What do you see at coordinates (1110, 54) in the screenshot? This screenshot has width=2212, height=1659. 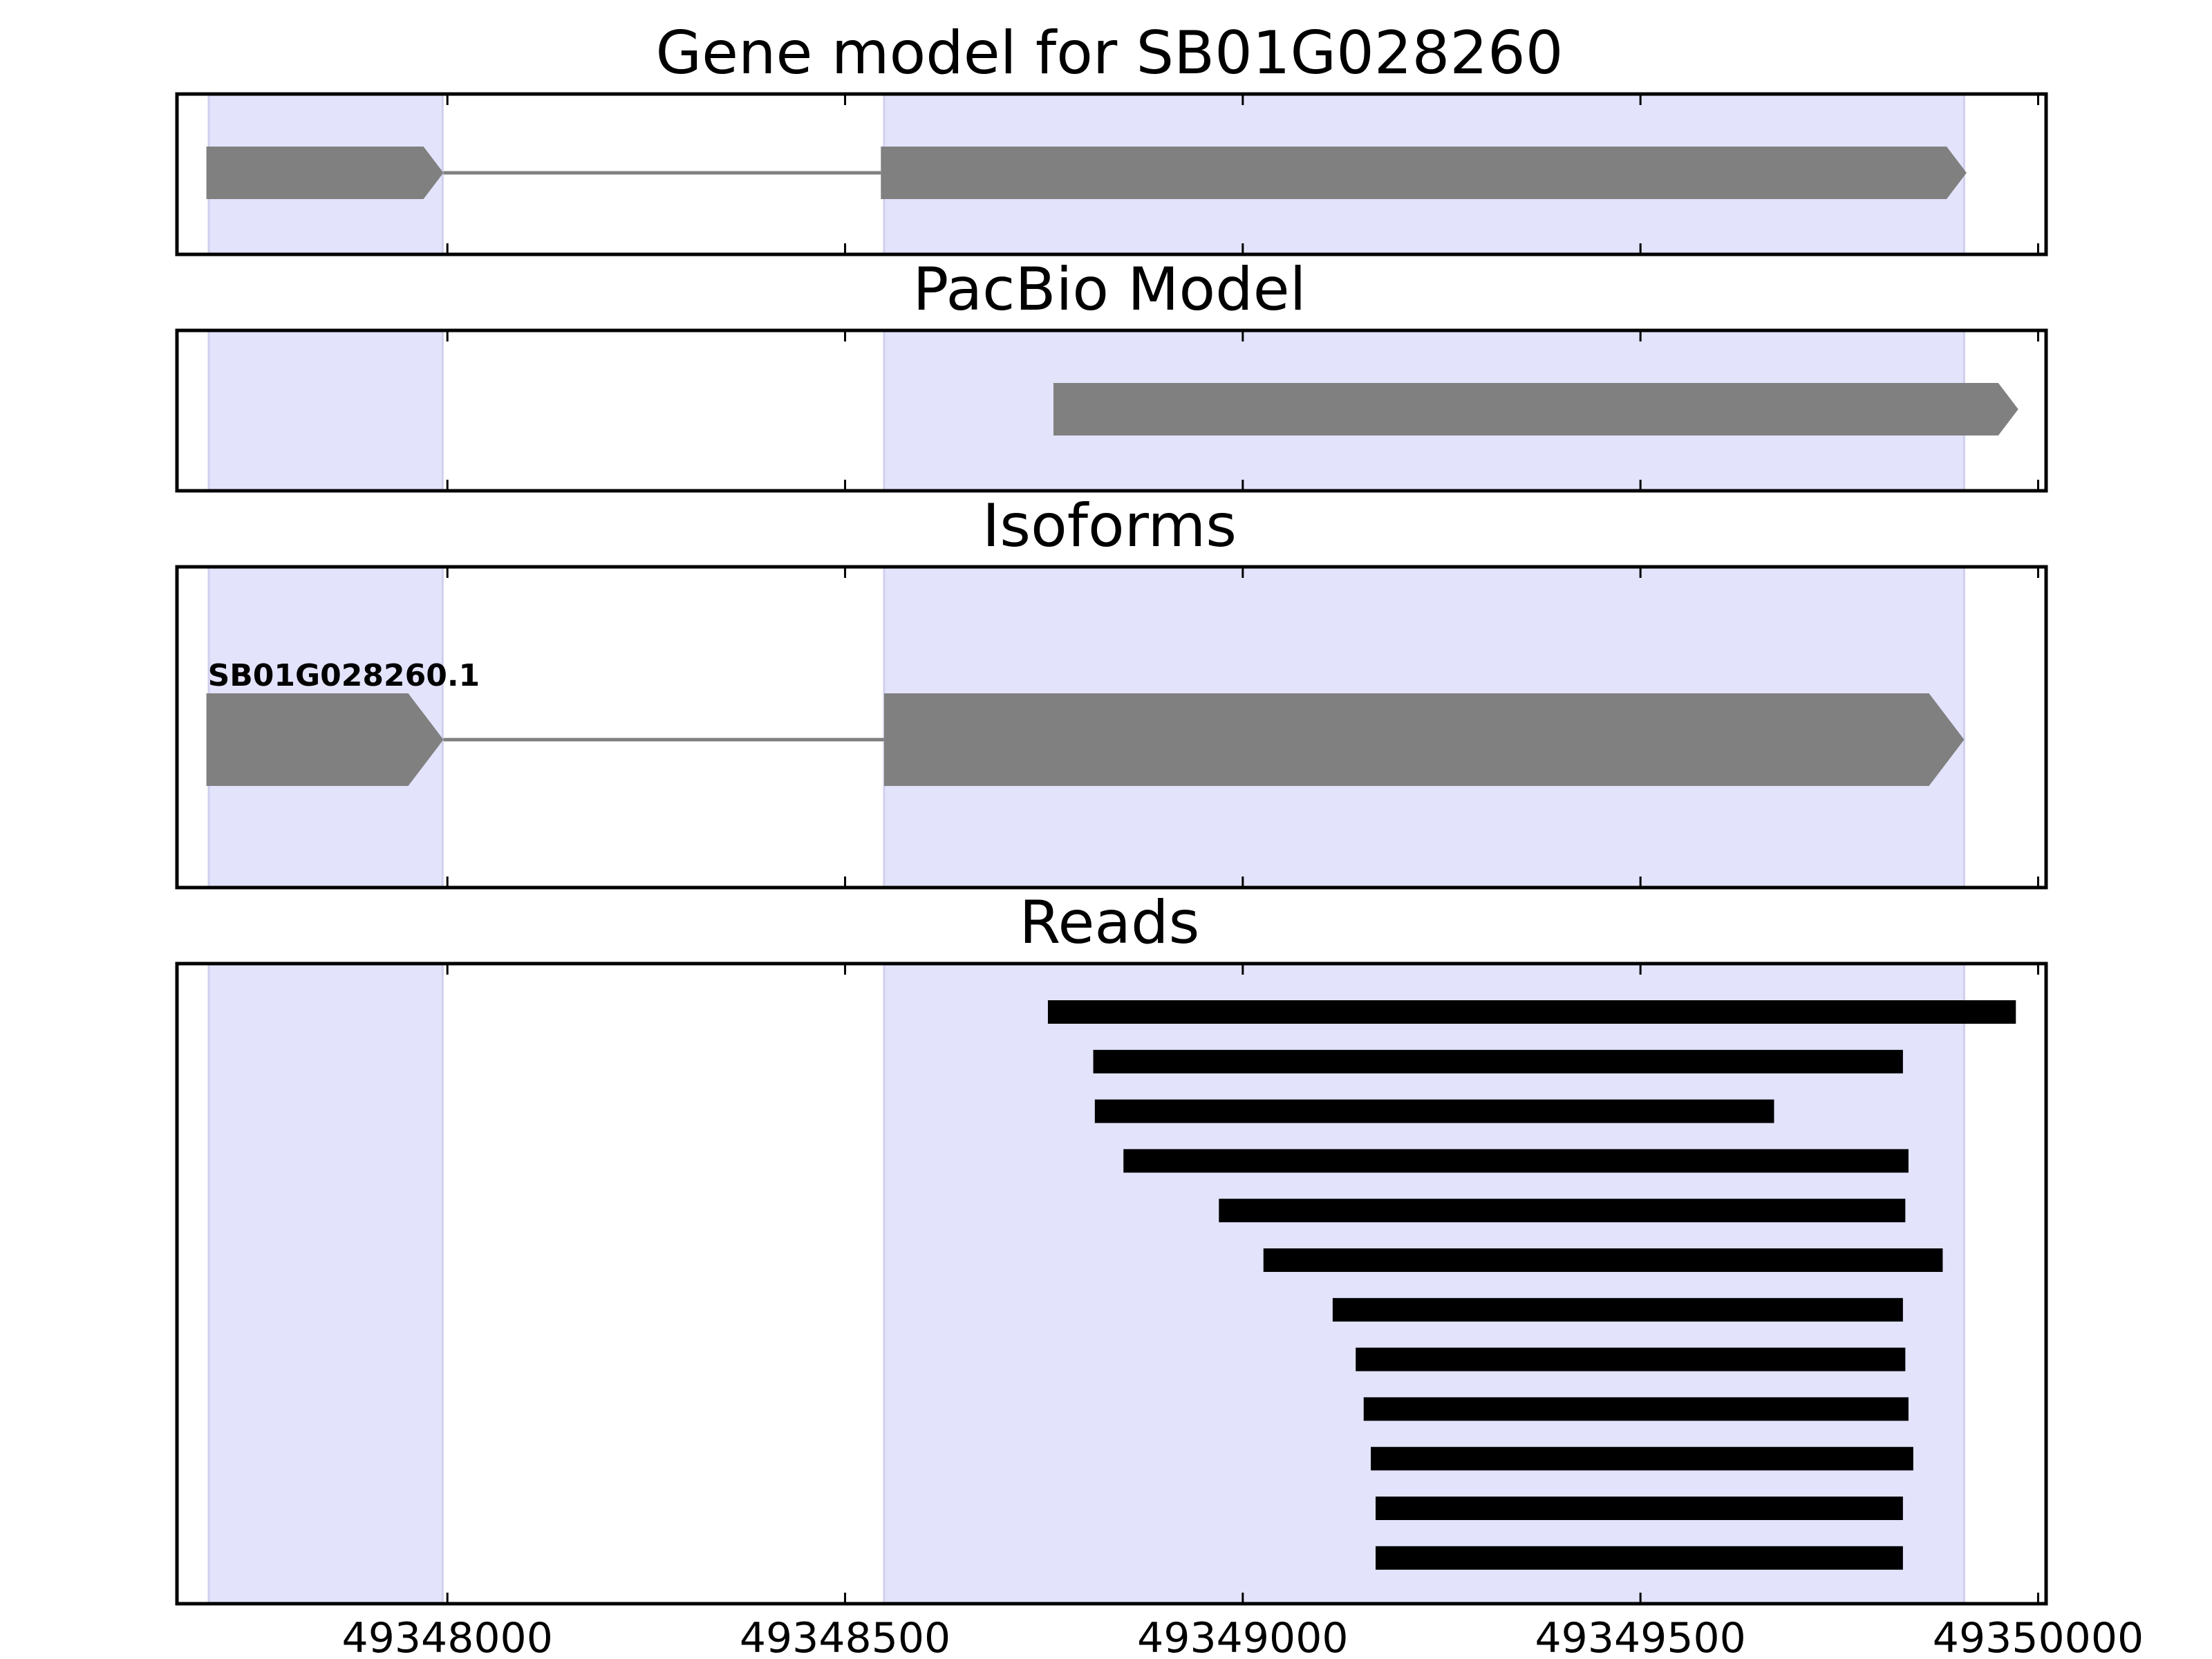 I see `panel-title-gene-model: Gene model for SB01G028260` at bounding box center [1110, 54].